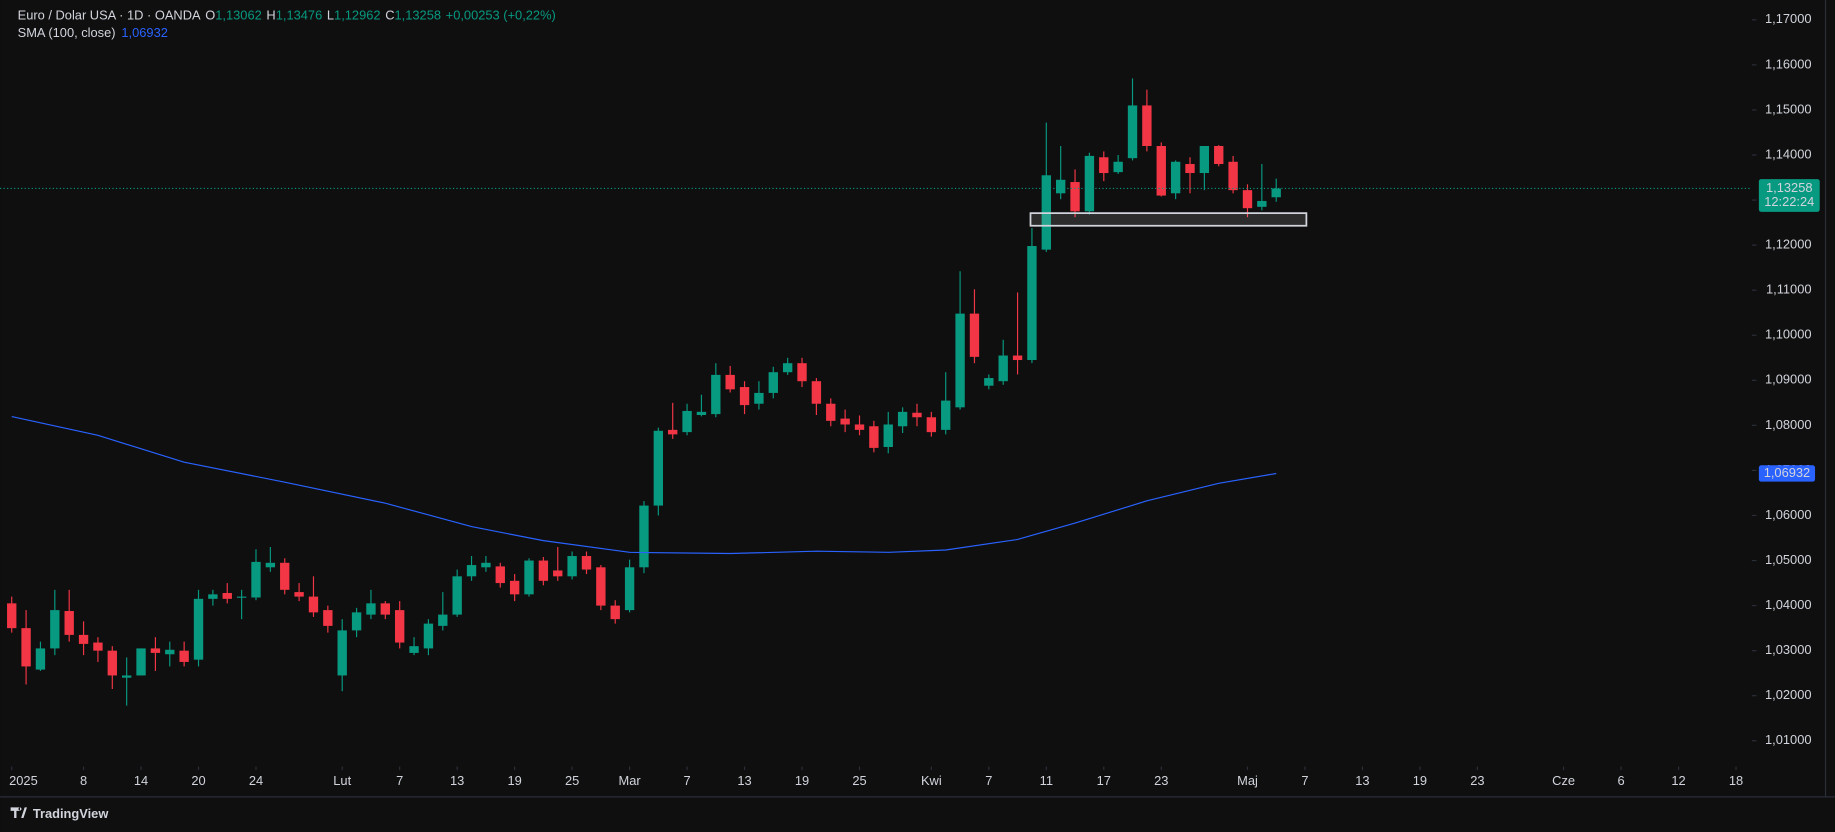 This screenshot has width=1835, height=832. I want to click on ohlc-key: H, so click(270, 15).